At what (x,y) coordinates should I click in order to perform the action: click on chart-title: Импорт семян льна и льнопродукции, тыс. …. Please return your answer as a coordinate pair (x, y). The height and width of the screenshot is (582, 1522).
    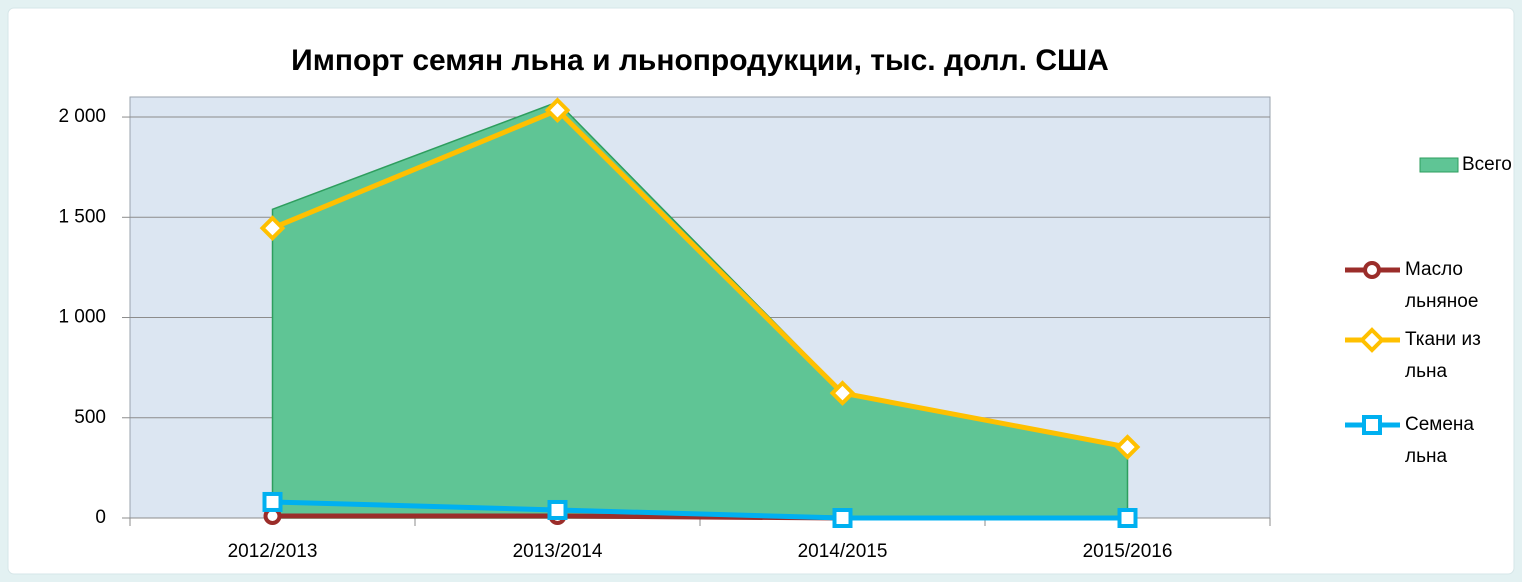
    Looking at the image, I should click on (700, 60).